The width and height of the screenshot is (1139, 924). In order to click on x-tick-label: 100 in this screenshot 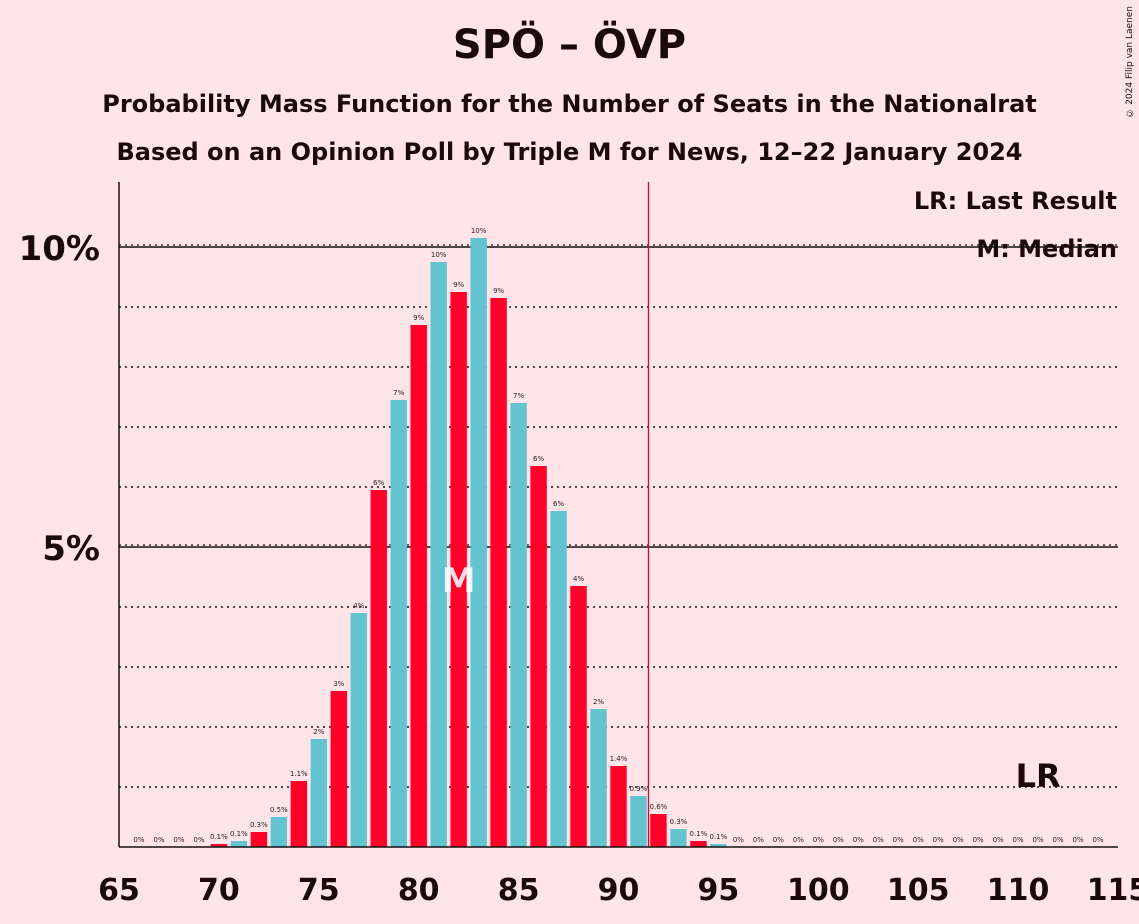, I will do `click(818, 890)`.